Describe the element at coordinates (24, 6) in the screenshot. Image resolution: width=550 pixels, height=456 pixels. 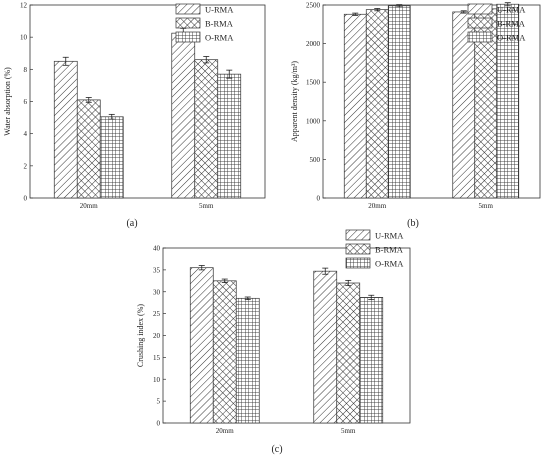
I see `y-tick-label: 12` at that location.